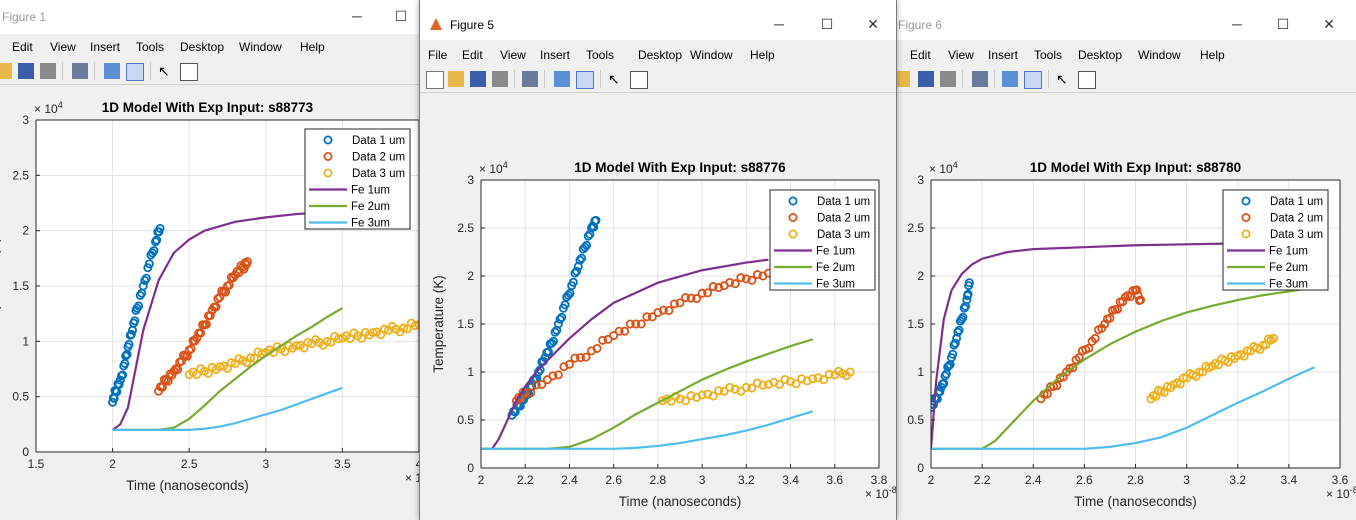 The height and width of the screenshot is (520, 1356). I want to click on x-tick-label: 3.8, so click(879, 480).